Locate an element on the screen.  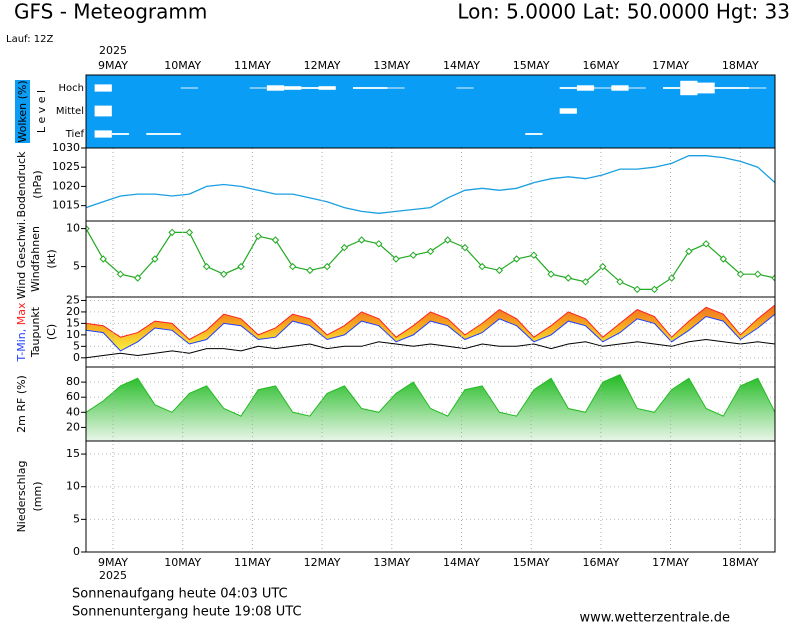
date-label-bottom: 18MAY is located at coordinates (740, 562).